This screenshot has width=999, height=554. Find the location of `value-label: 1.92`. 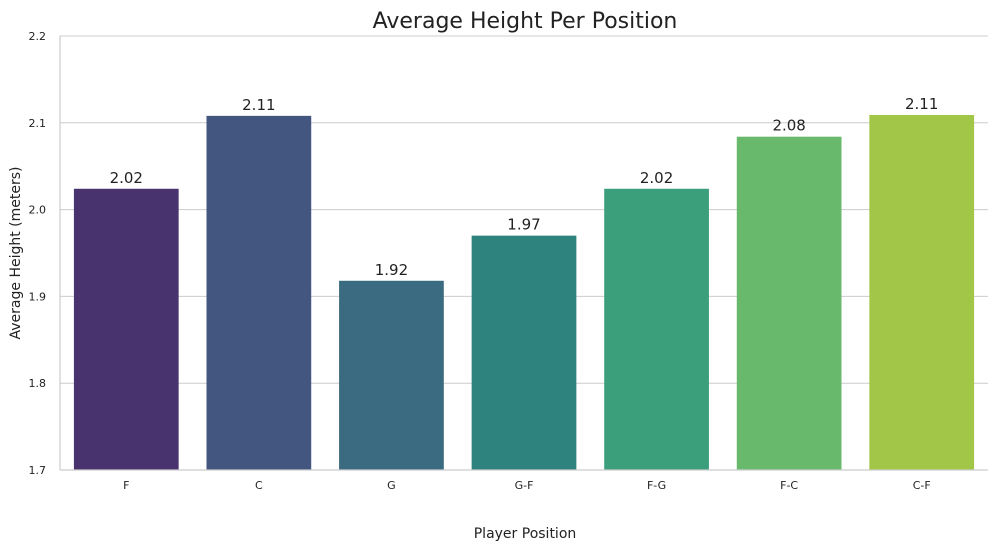

value-label: 1.92 is located at coordinates (391, 270).